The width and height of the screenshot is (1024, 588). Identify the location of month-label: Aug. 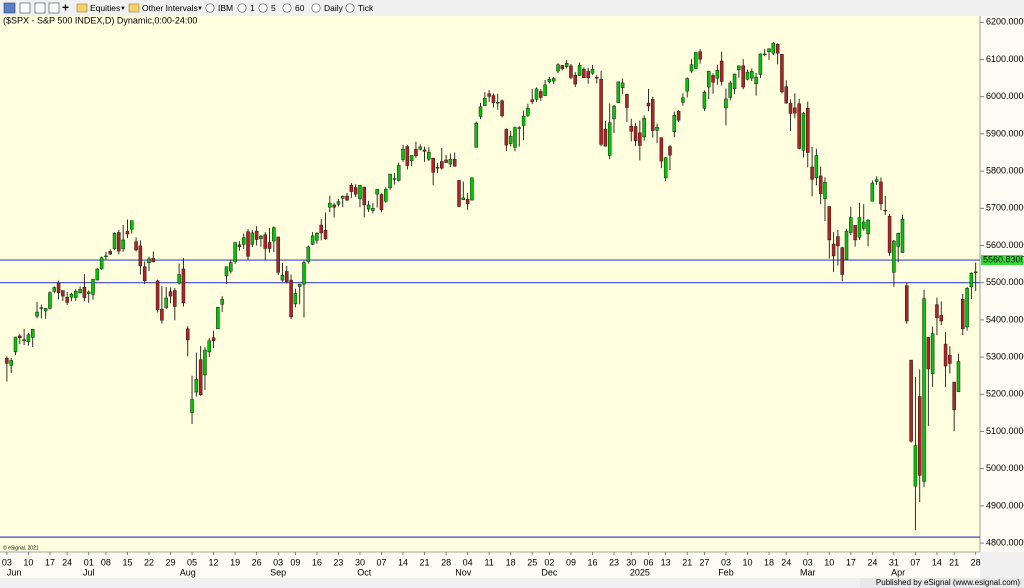
(188, 572).